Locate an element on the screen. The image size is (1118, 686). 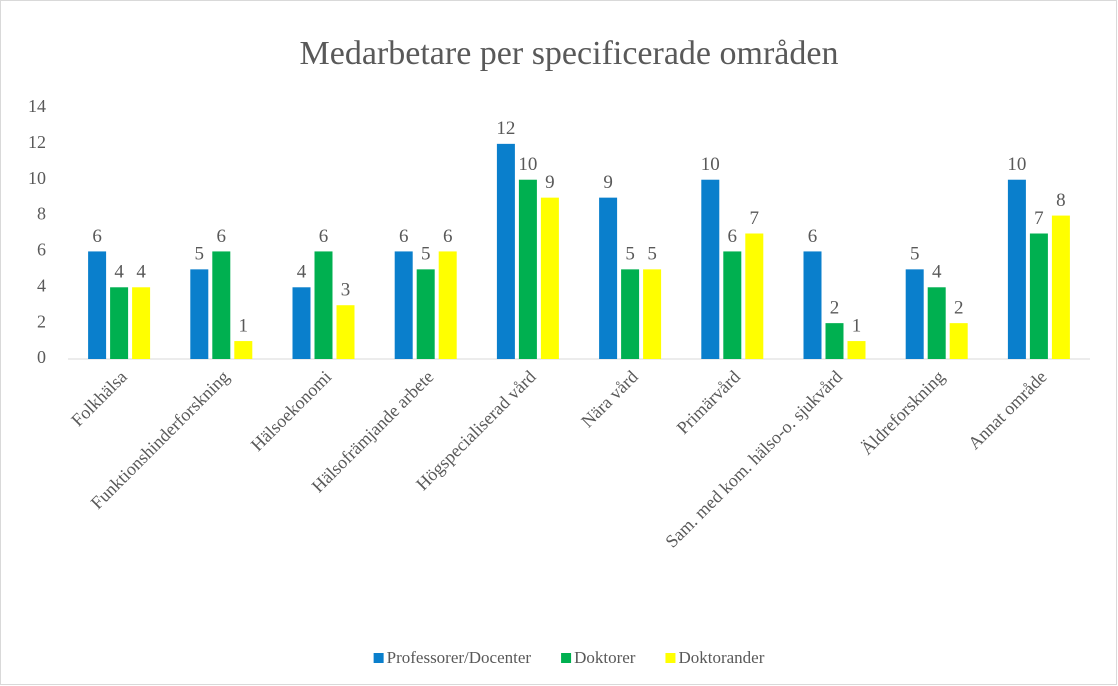
data-label: 12 is located at coordinates (505, 128).